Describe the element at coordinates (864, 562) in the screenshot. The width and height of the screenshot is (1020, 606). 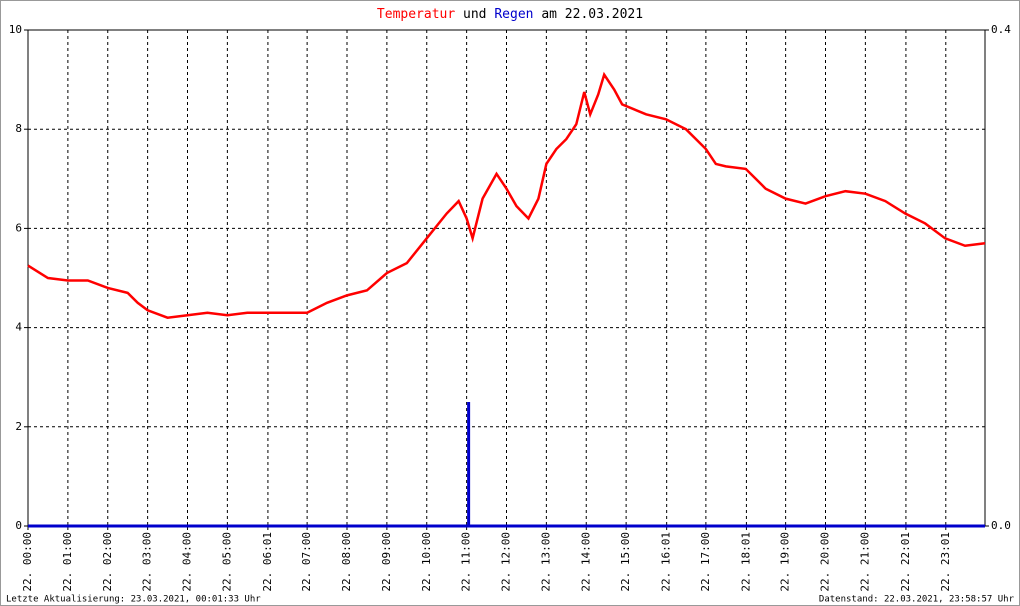
I see `x-tick-label: 22. 21:00` at that location.